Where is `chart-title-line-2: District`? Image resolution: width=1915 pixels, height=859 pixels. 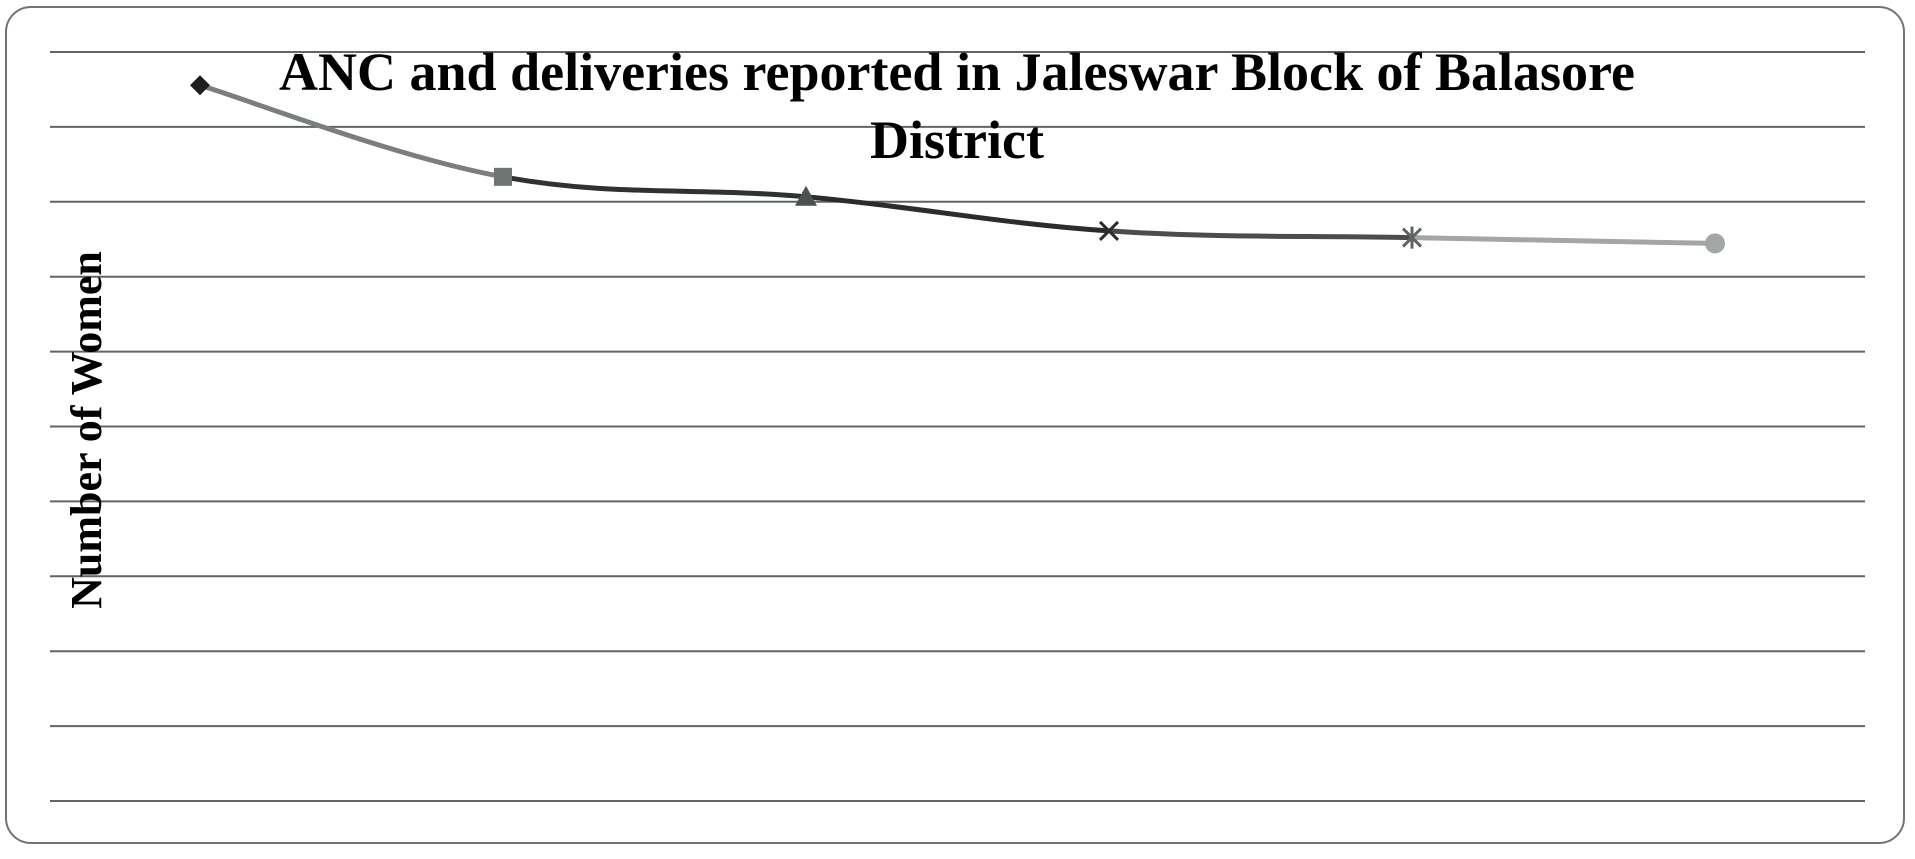 chart-title-line-2: District is located at coordinates (957, 140).